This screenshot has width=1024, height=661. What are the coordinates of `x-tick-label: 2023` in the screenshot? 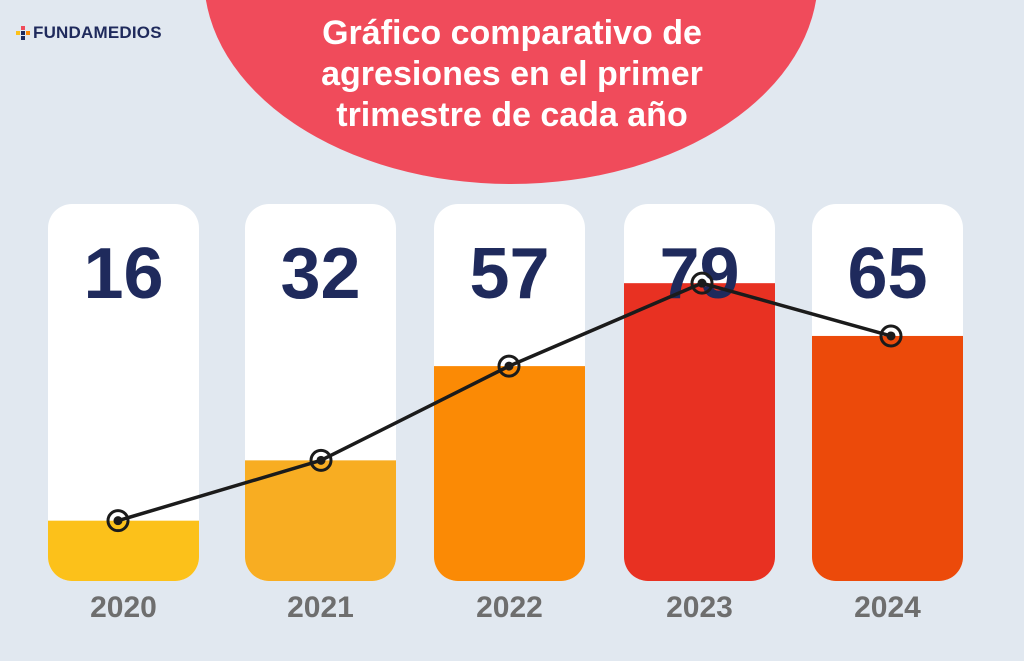 It's located at (699, 607).